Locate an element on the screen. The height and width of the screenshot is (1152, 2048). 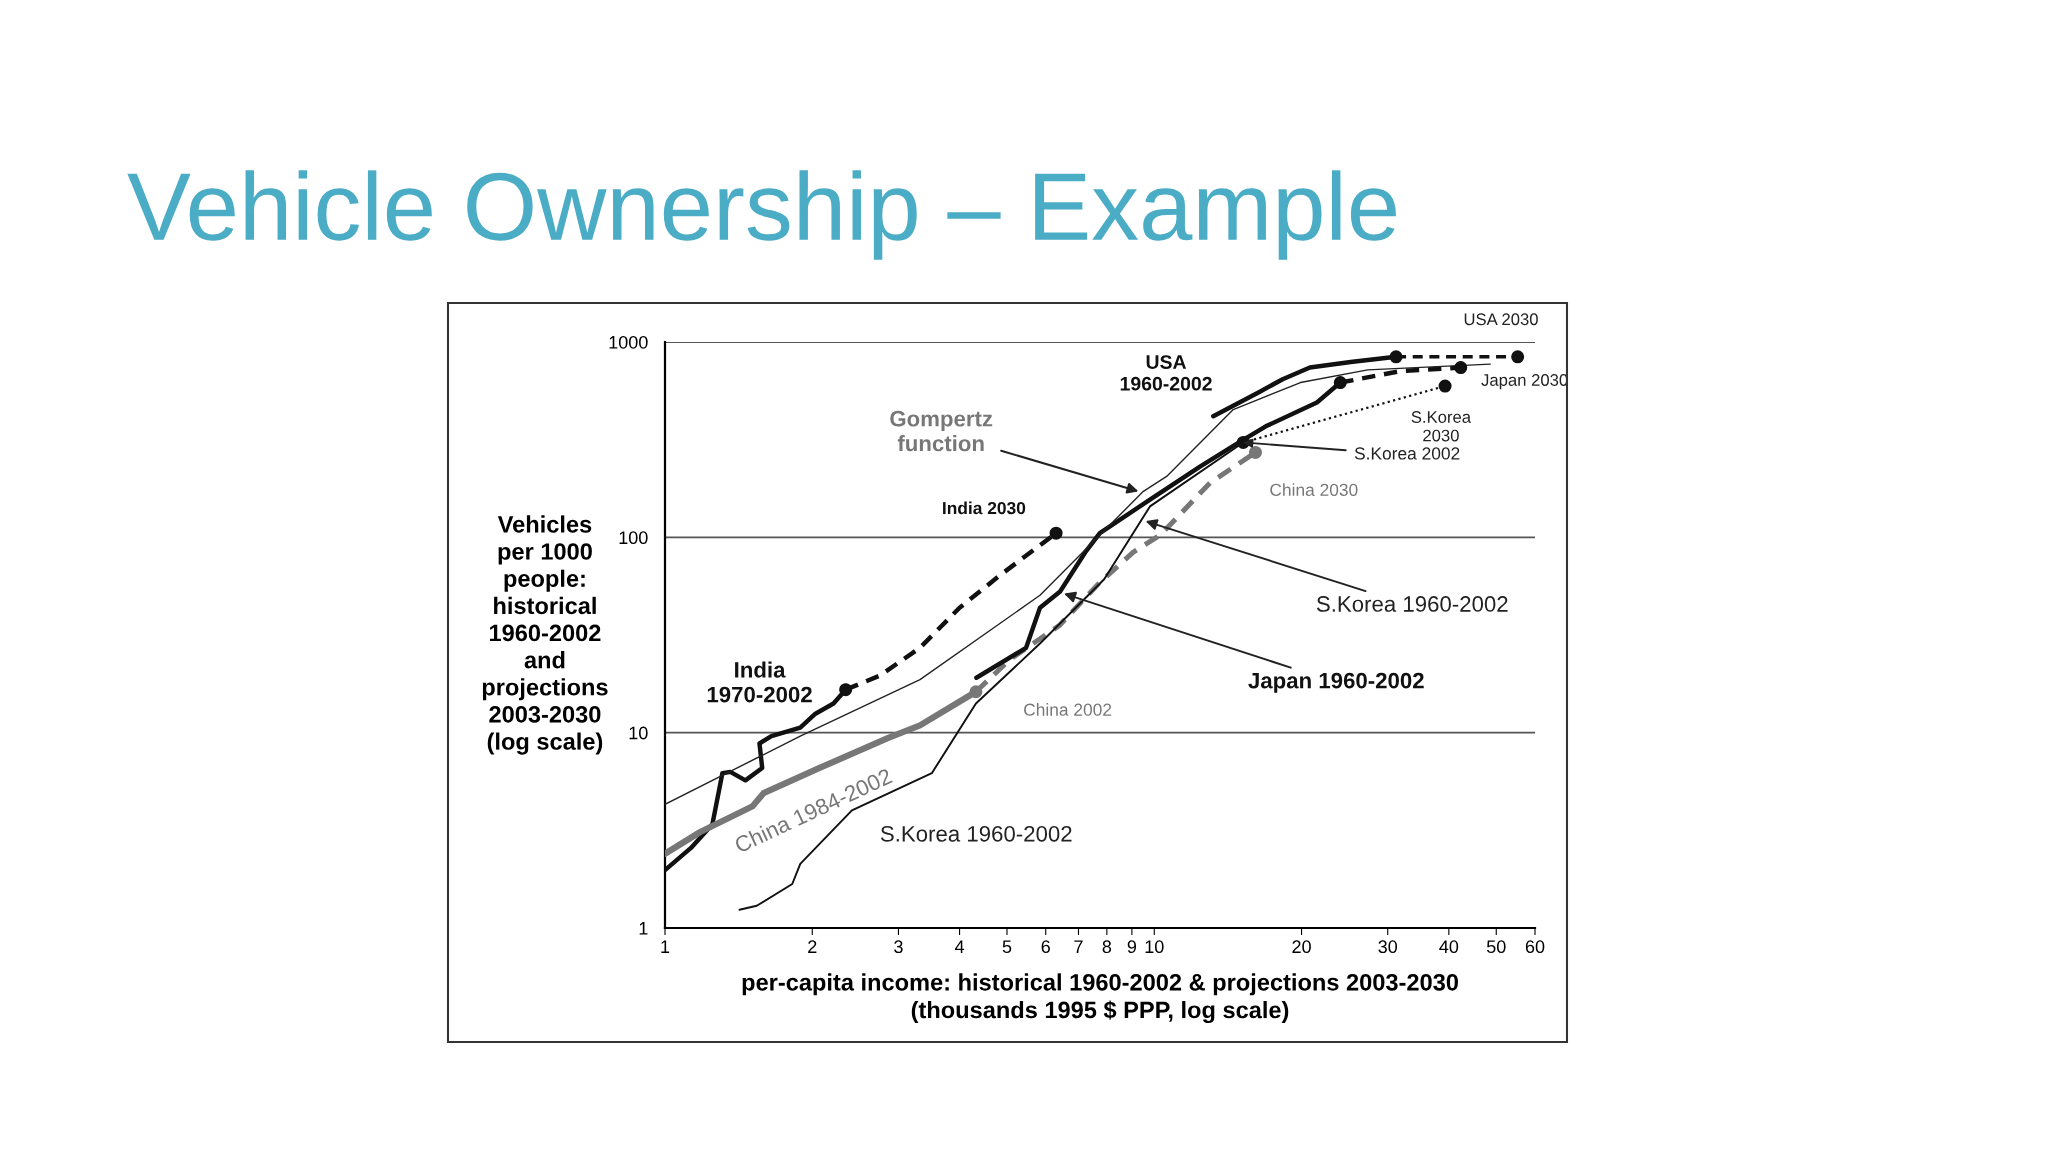
y-tick-label: 1 is located at coordinates (643, 928).